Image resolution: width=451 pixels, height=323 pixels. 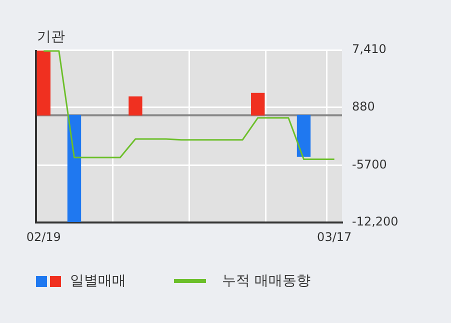 I want to click on chart-title: 기관, so click(x=51, y=37).